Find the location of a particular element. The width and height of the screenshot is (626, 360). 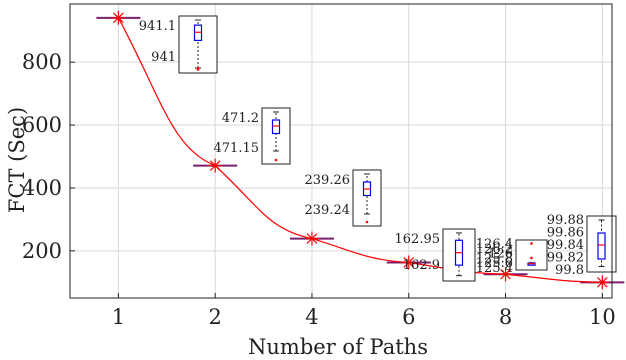

inset-tick-label: 125.4 is located at coordinates (494, 268).